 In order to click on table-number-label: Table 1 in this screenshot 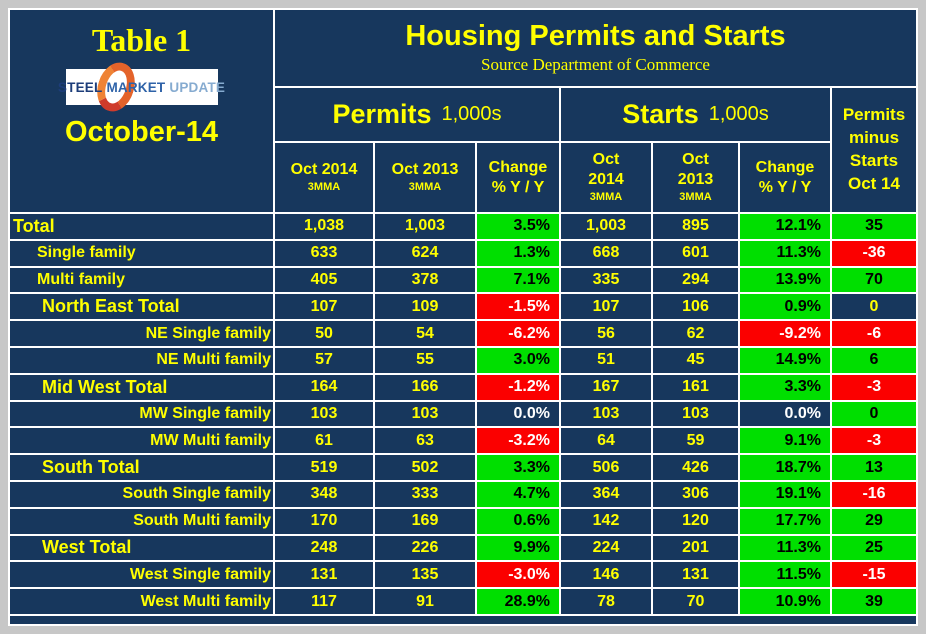, I will do `click(141, 40)`.